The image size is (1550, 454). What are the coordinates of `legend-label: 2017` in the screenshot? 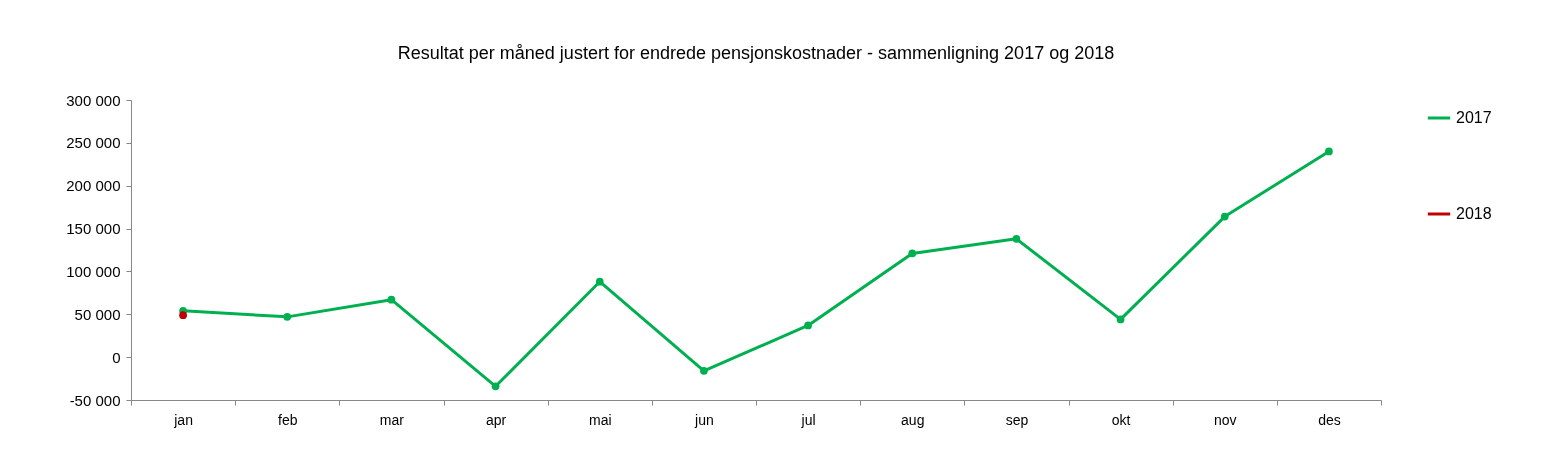 It's located at (1474, 117).